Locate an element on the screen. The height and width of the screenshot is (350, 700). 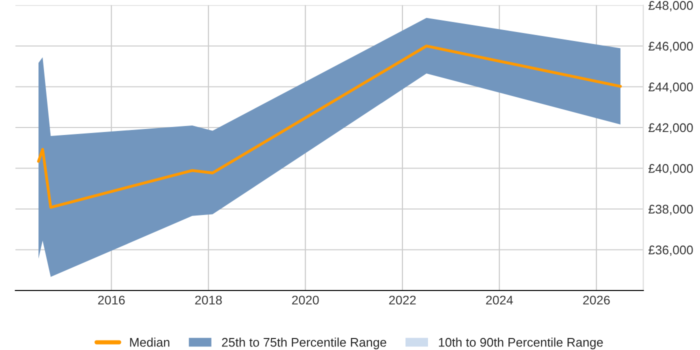
y-tick-label: £38,000 is located at coordinates (670, 210).